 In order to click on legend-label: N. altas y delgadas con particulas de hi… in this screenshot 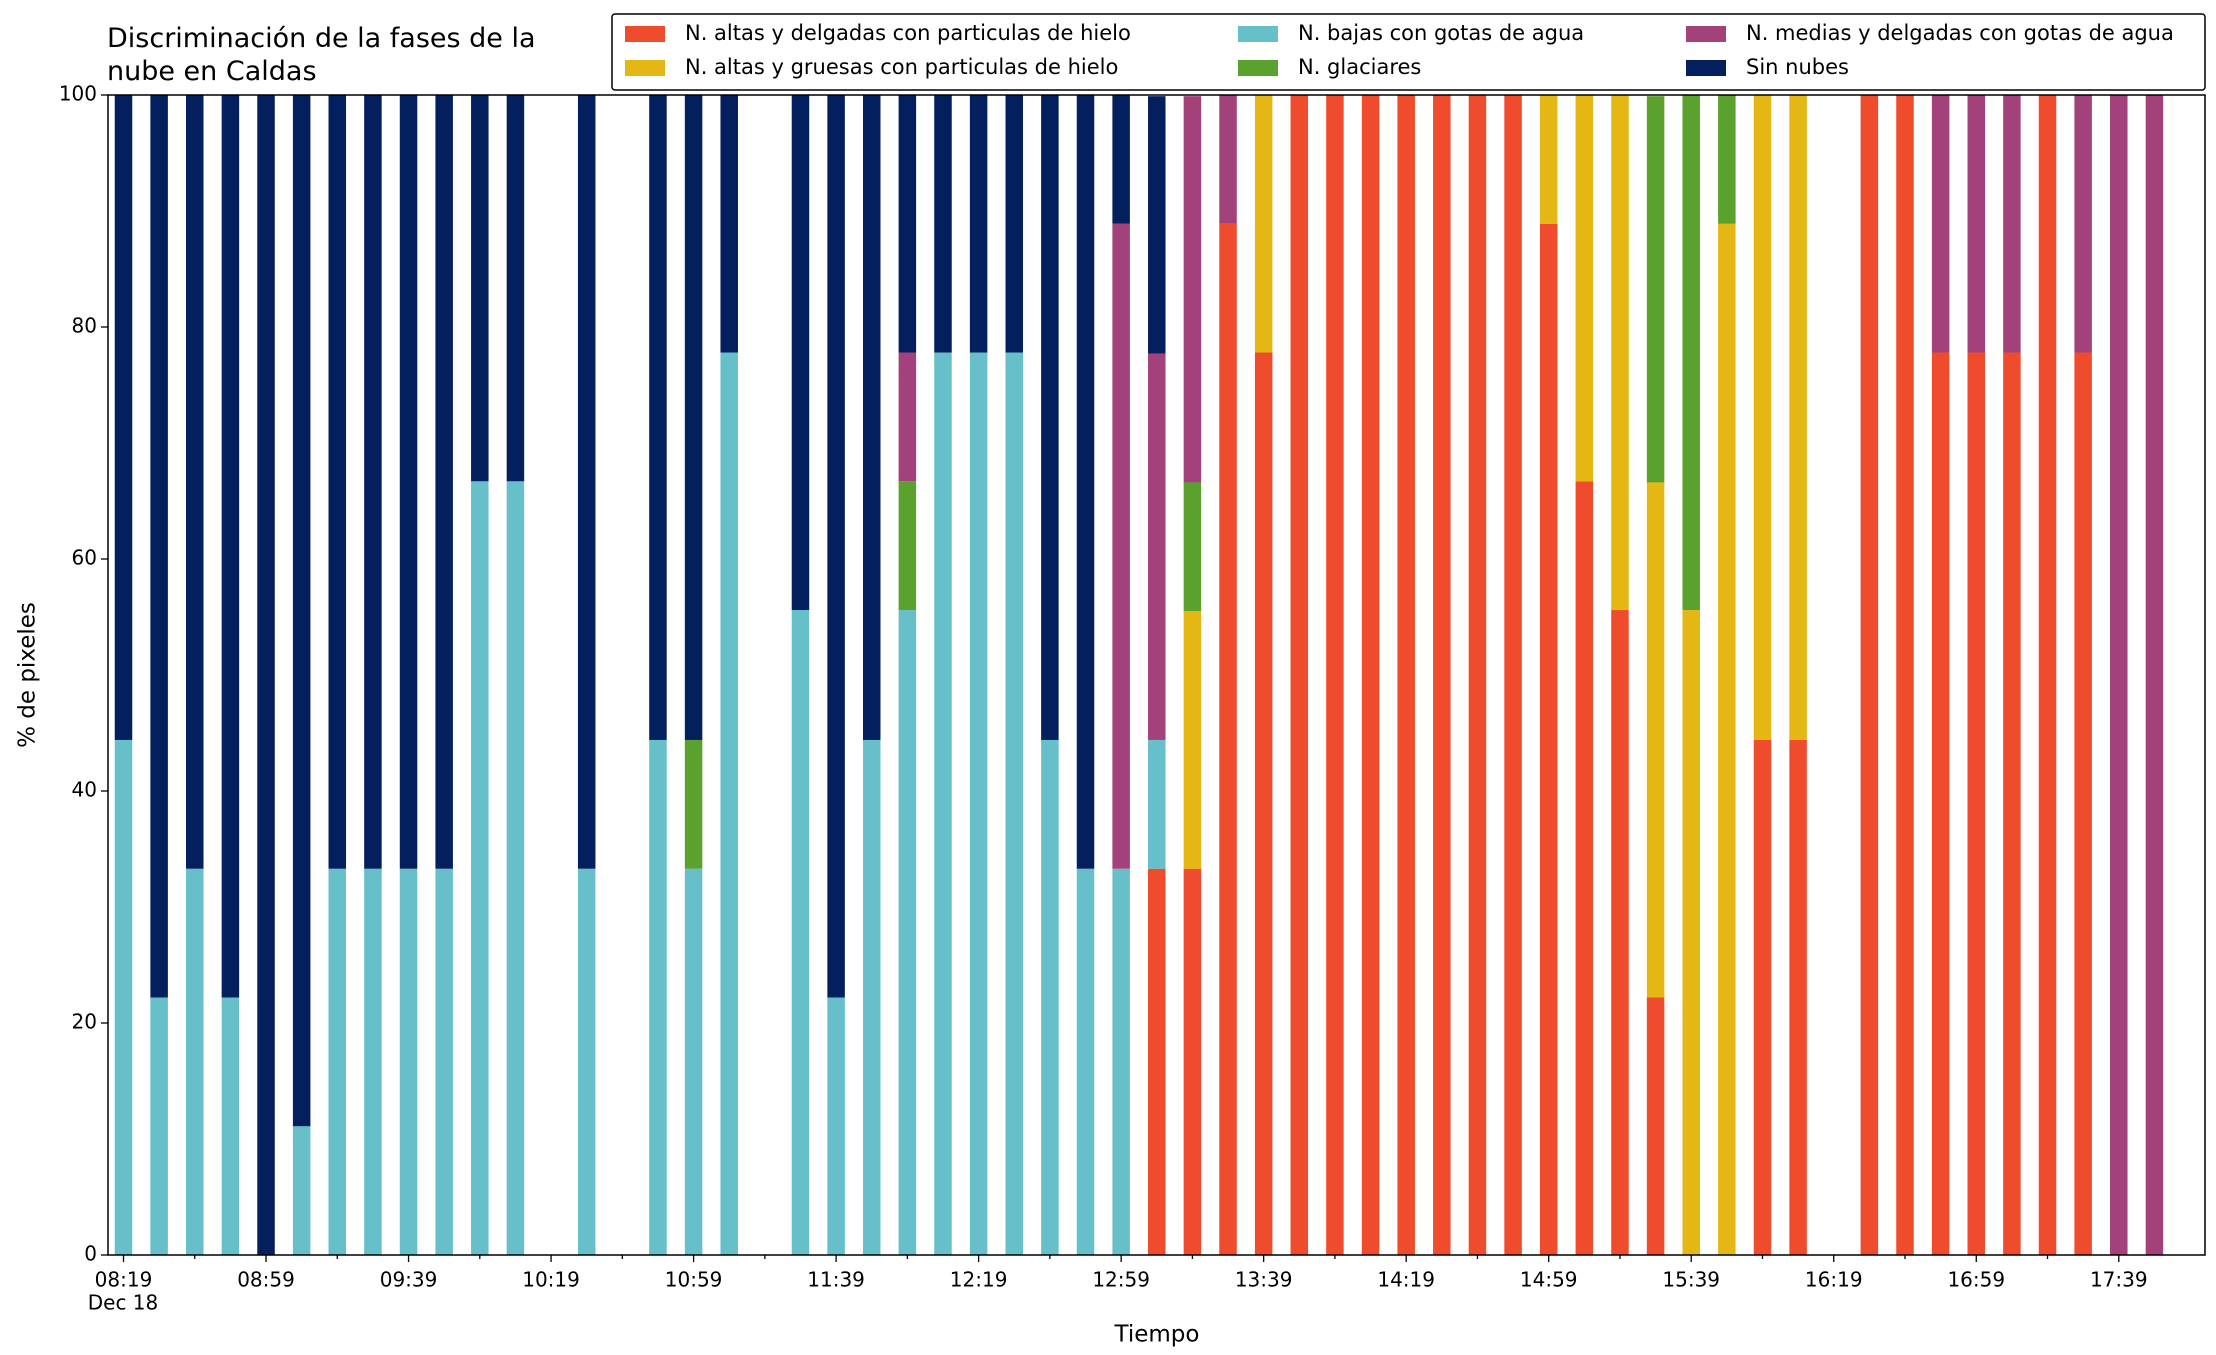, I will do `click(908, 33)`.